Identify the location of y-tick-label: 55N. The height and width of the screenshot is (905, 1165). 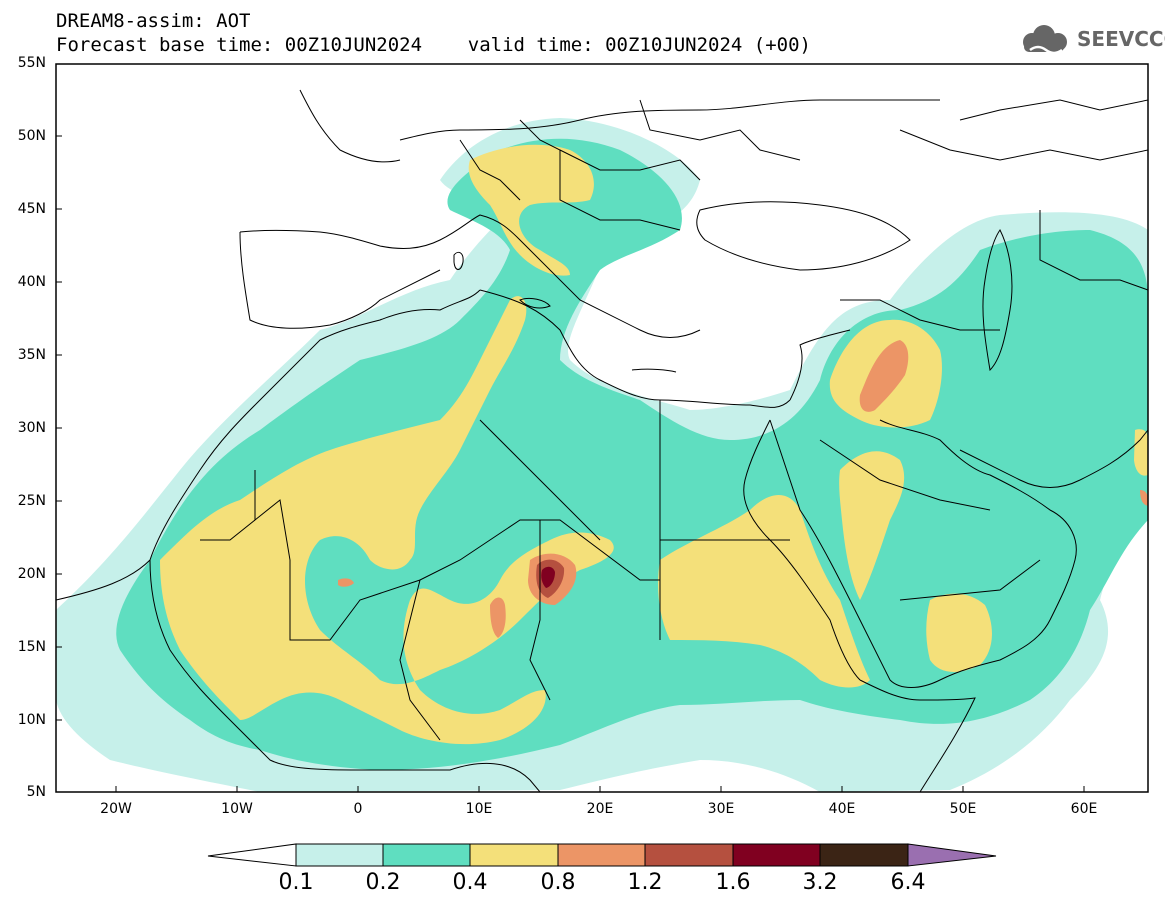
(31, 63).